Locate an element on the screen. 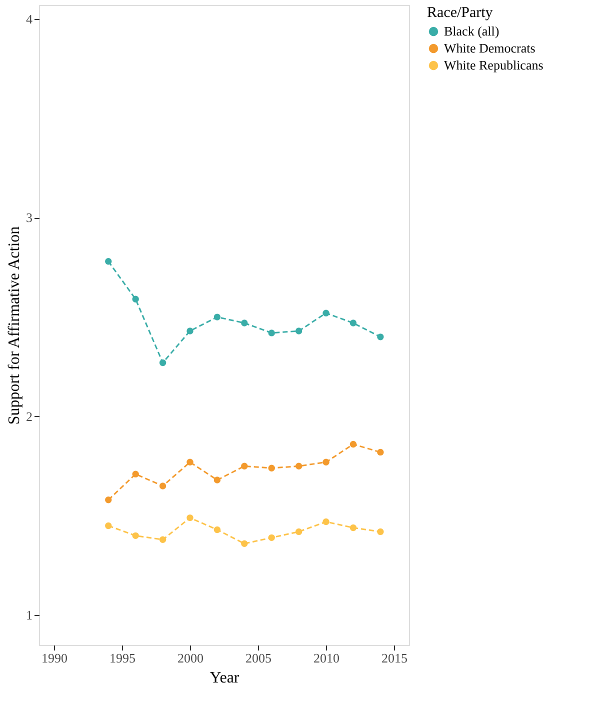  y-tick-label: 3 is located at coordinates (29, 218).